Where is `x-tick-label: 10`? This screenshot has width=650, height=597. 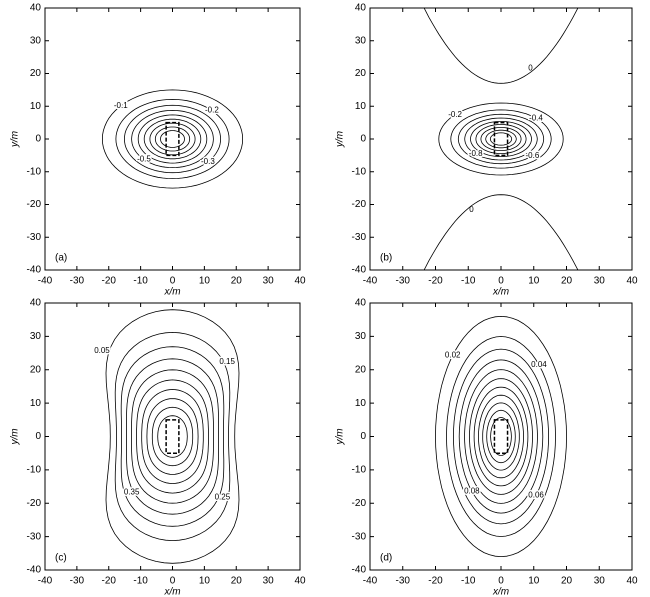
x-tick-label: 10 is located at coordinates (205, 281).